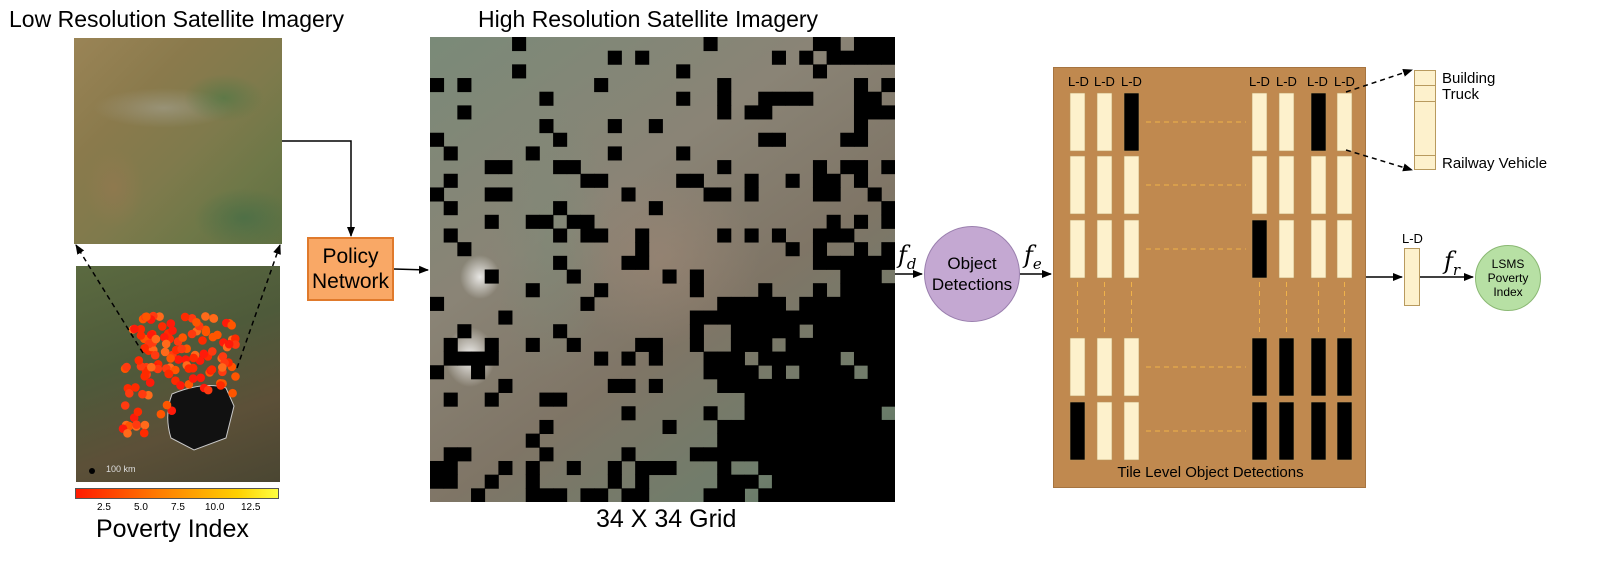 The image size is (1623, 573). Describe the element at coordinates (972, 263) in the screenshot. I see `object-detections-line1: Object` at that location.